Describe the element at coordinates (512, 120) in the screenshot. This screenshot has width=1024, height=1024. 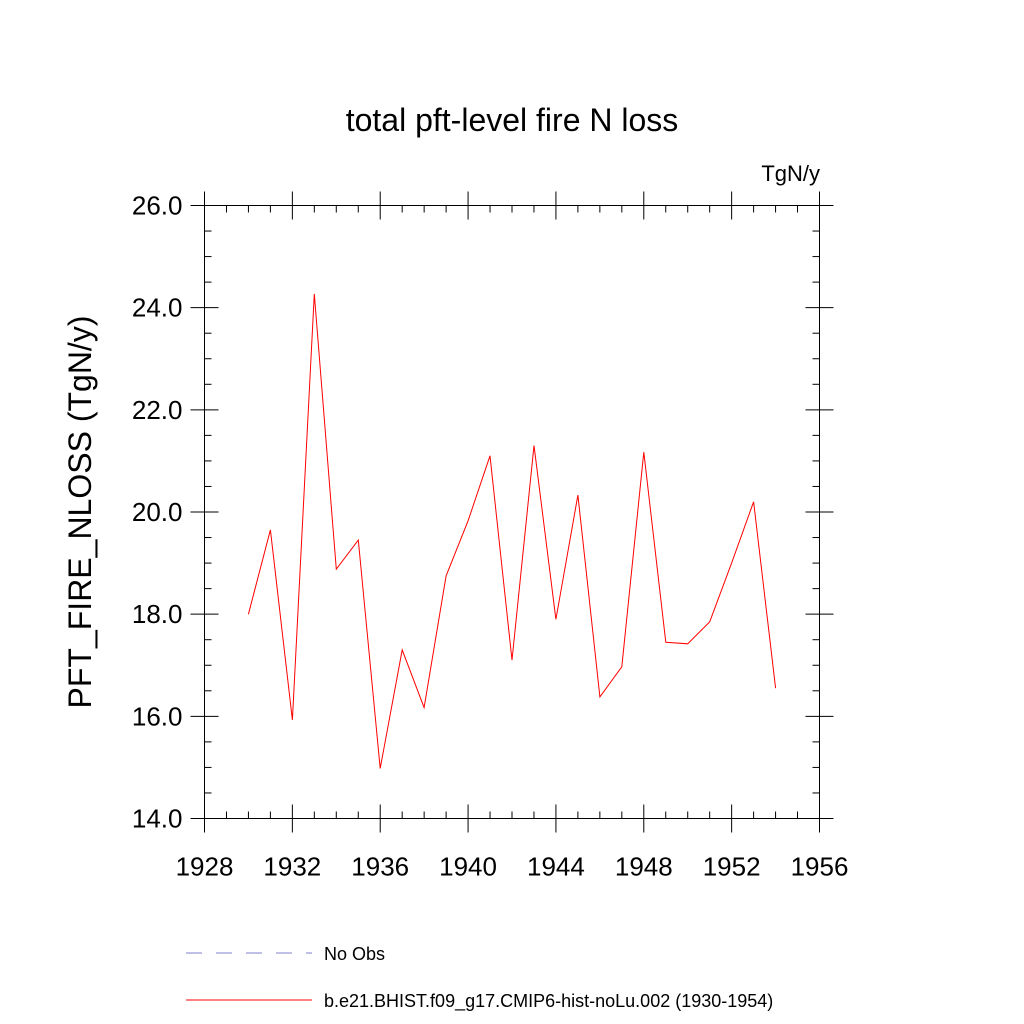
I see `chart-title: total pft-level fire N loss` at that location.